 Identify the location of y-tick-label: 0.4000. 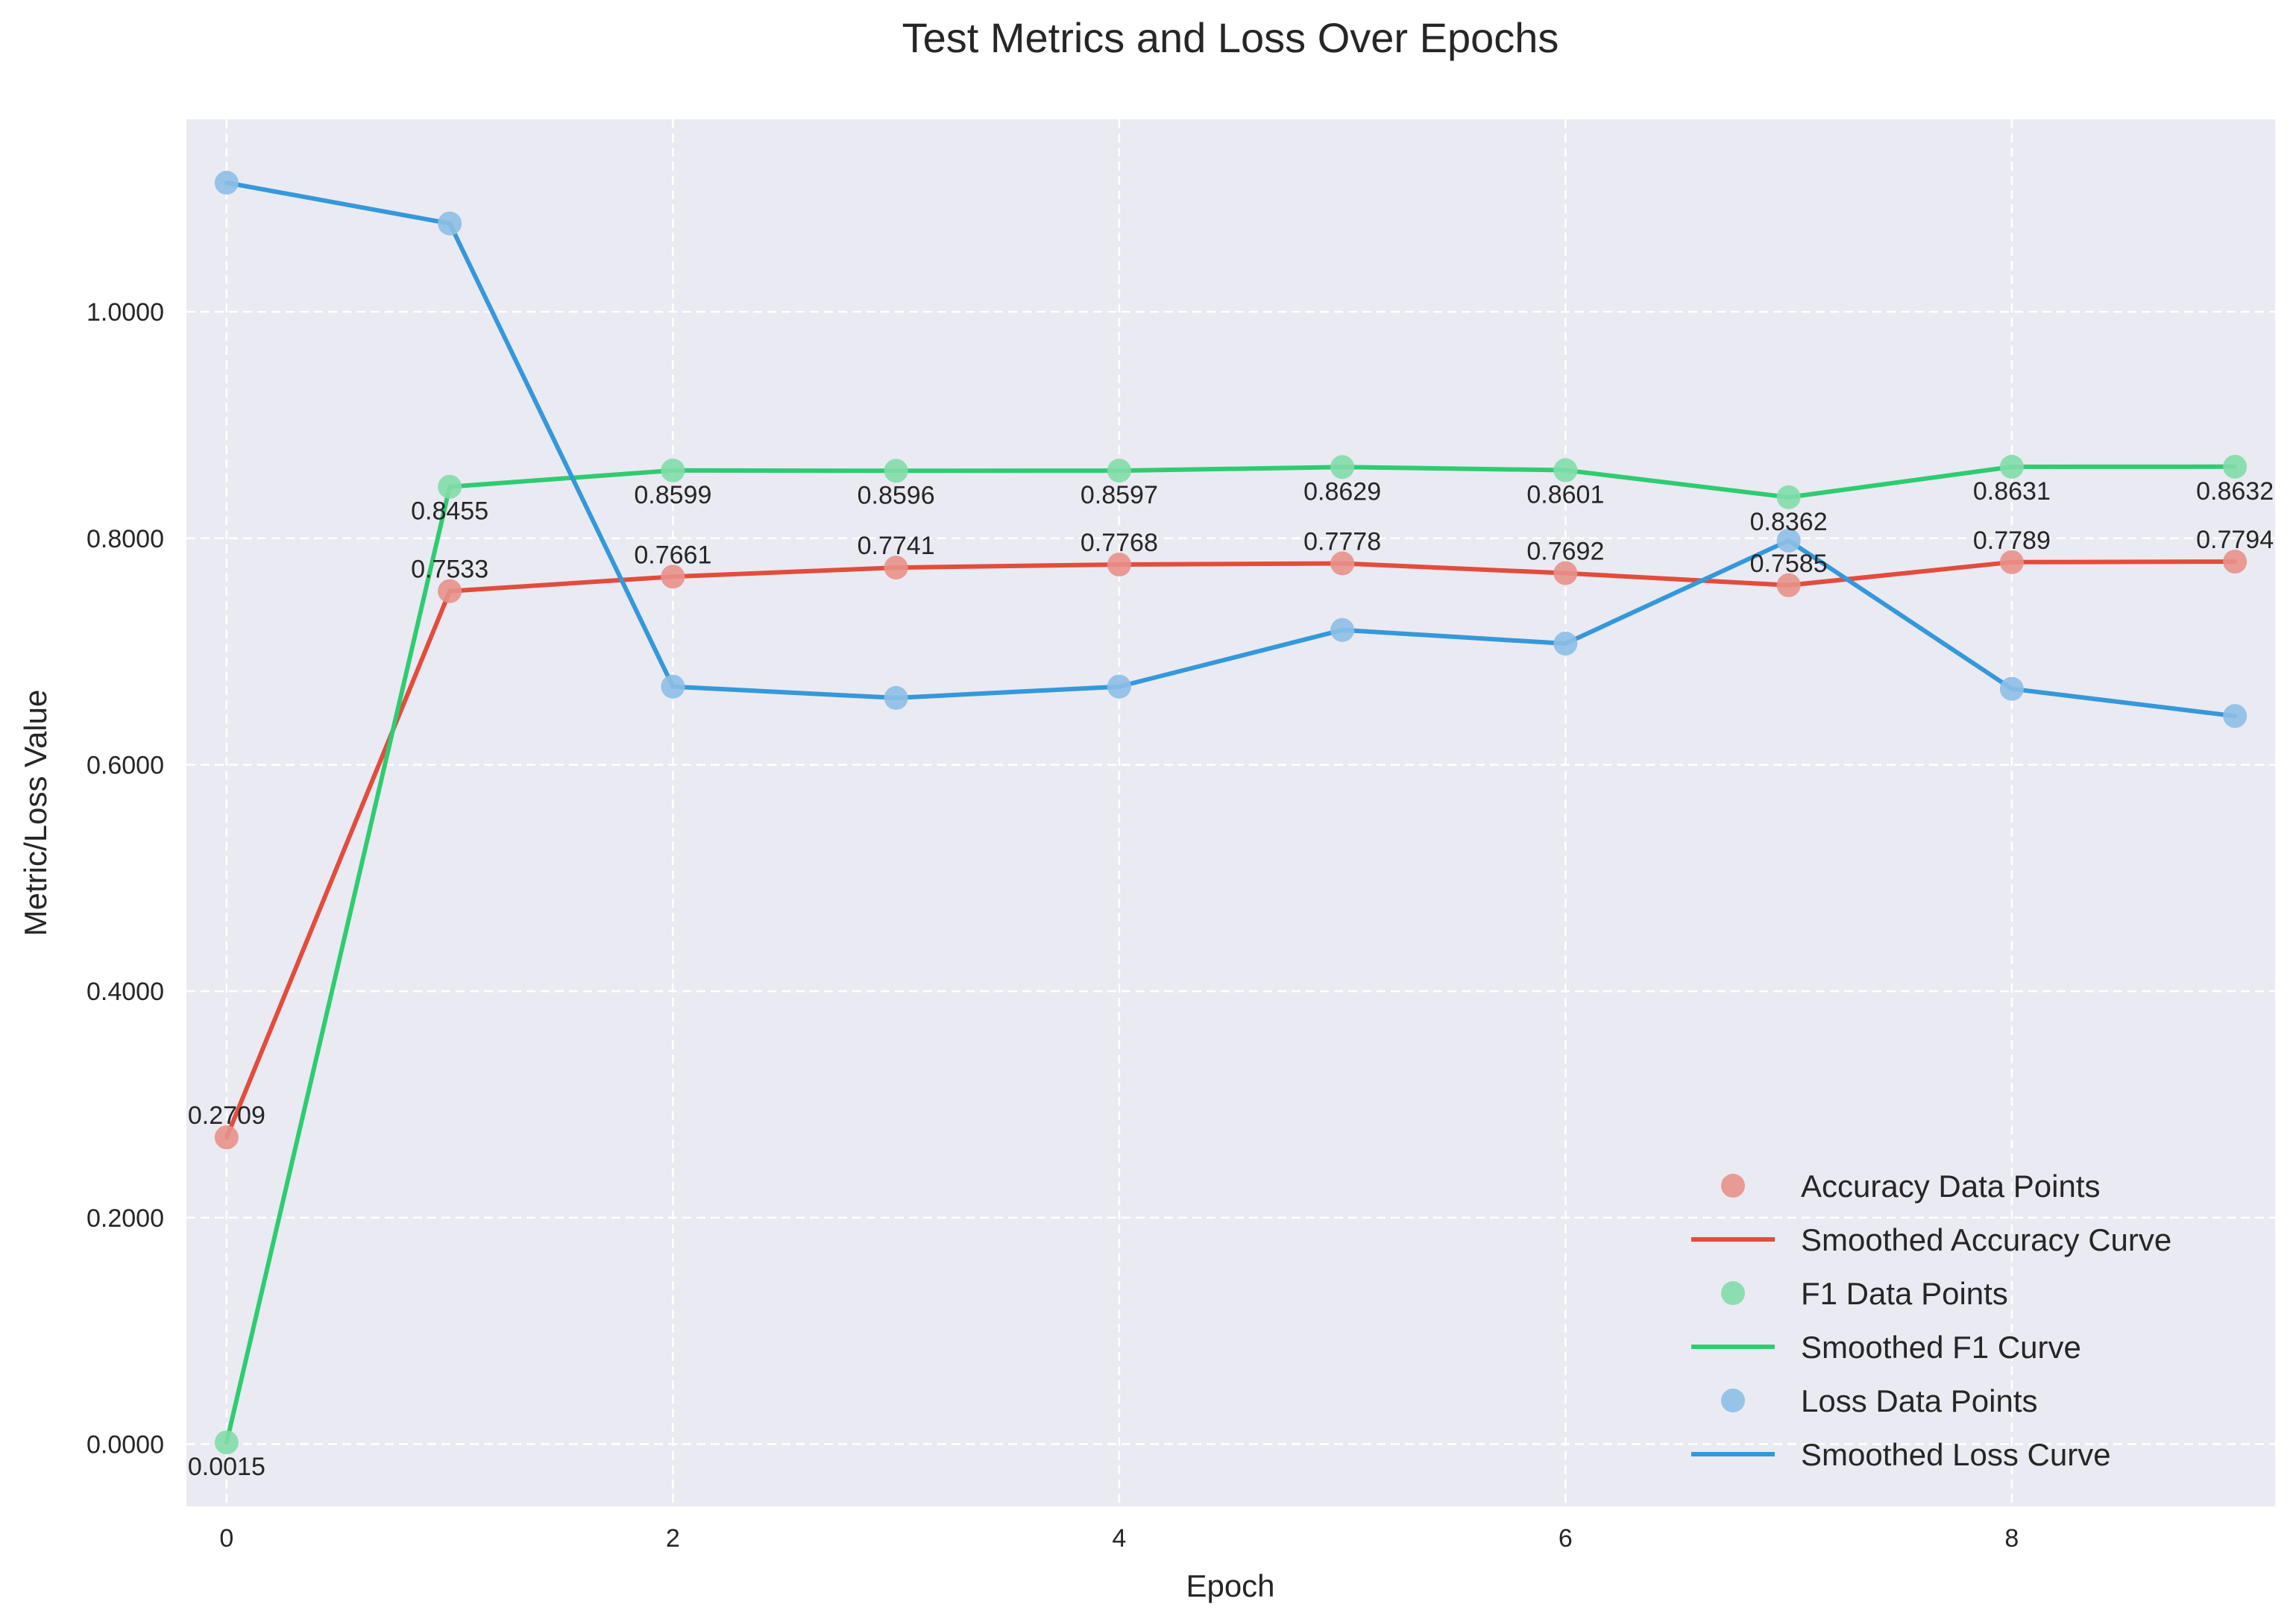
(125, 992).